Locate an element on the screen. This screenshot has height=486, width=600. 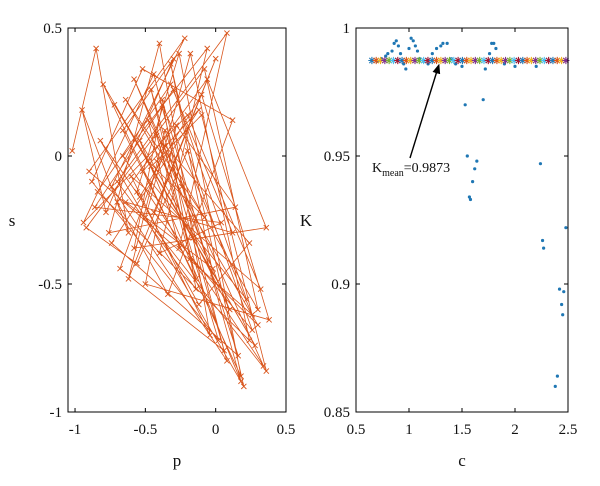
right-ytick-label: 0.95 is located at coordinates (337, 157).